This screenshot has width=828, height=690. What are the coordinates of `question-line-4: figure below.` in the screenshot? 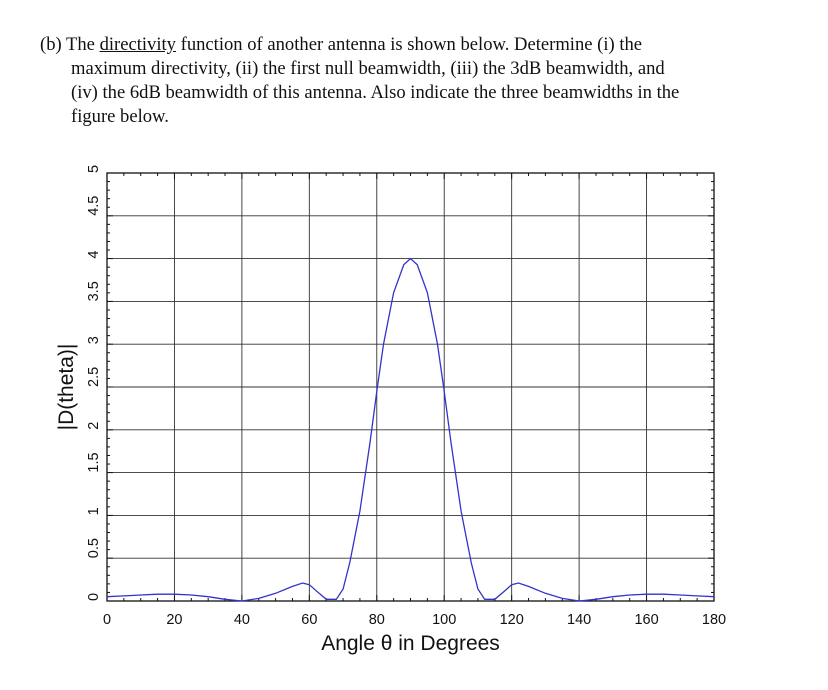 It's located at (120, 116).